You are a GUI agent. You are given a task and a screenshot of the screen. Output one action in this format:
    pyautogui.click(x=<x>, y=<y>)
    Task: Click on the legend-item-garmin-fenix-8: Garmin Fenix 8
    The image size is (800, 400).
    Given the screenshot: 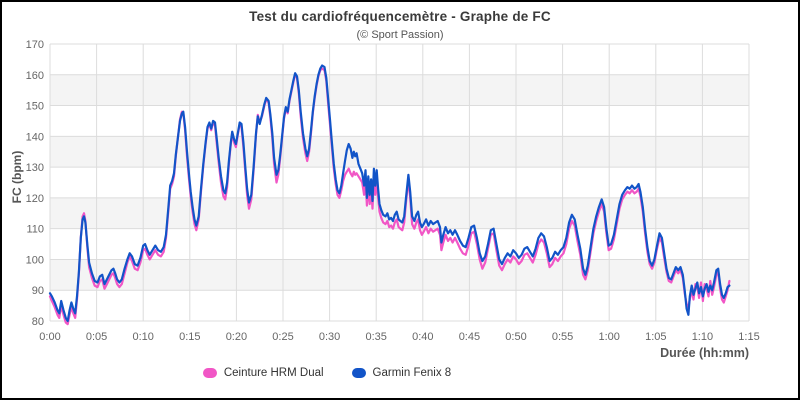 What is the action you would take?
    pyautogui.click(x=401, y=373)
    